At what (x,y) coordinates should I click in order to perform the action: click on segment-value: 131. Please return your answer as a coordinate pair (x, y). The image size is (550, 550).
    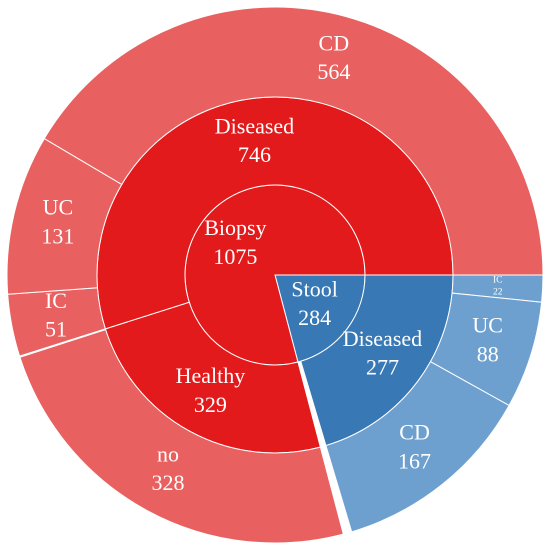
    Looking at the image, I should click on (57, 235).